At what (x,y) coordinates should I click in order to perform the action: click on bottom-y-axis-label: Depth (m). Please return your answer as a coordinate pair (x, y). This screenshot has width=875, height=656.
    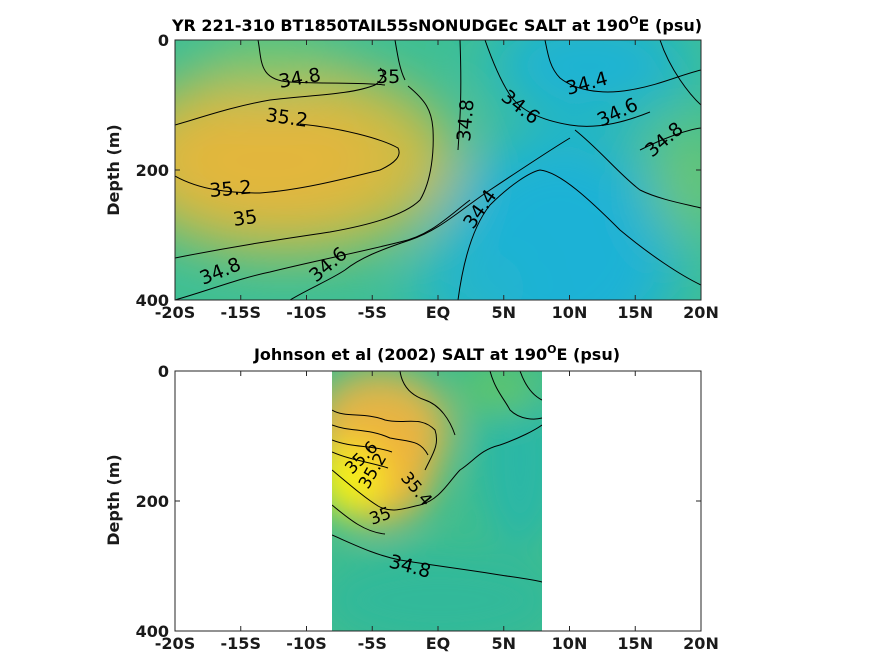
    Looking at the image, I should click on (113, 500).